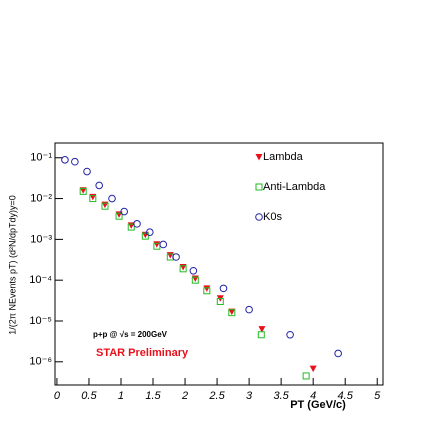  I want to click on y-tick-label: 10⁻², so click(41, 198).